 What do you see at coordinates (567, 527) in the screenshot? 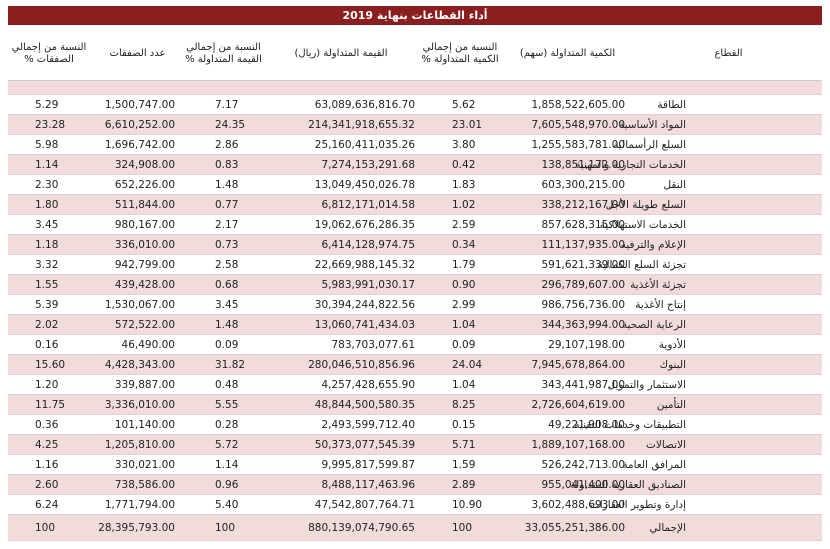
I see `total-cell: 33,055,251,386.00` at bounding box center [567, 527].